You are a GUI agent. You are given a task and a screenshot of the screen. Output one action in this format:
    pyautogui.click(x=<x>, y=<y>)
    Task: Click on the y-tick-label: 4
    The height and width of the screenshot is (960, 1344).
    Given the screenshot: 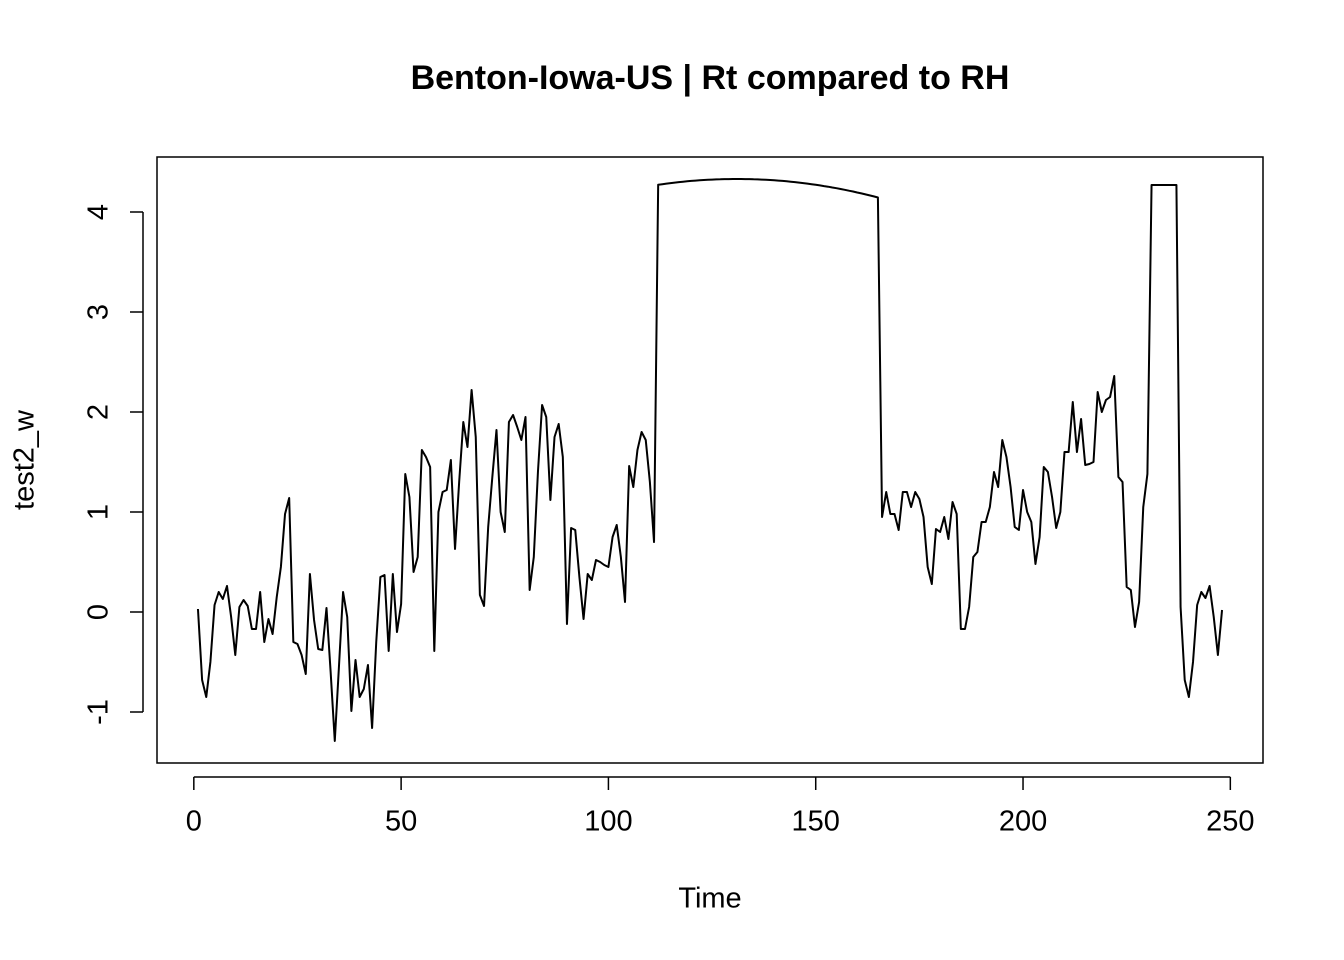 What is the action you would take?
    pyautogui.click(x=99, y=212)
    